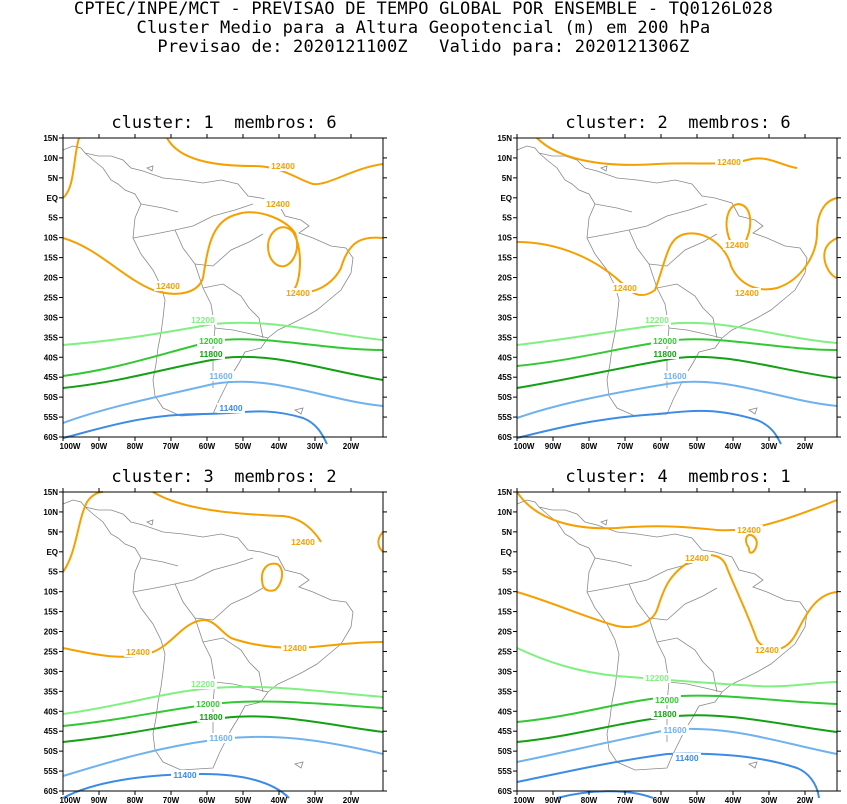 The height and width of the screenshot is (804, 847). What do you see at coordinates (505, 317) in the screenshot?
I see `lat-label: 30S` at bounding box center [505, 317].